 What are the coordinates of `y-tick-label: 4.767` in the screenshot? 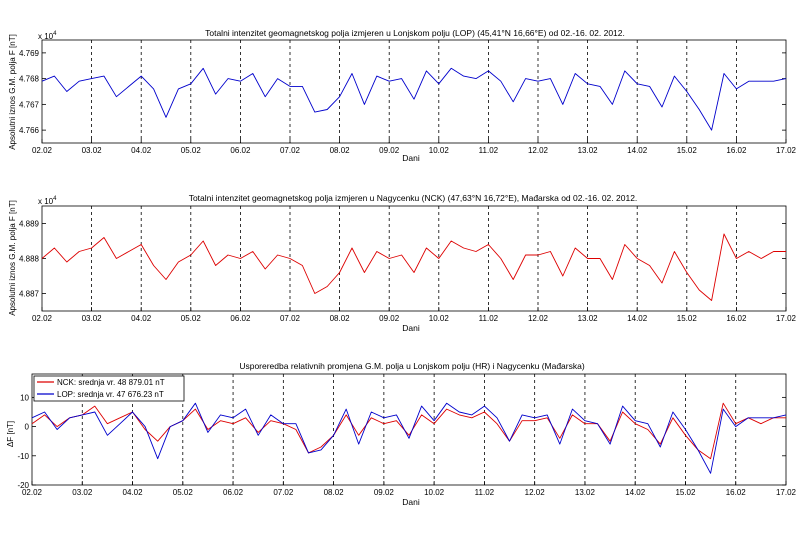 It's located at (29, 104).